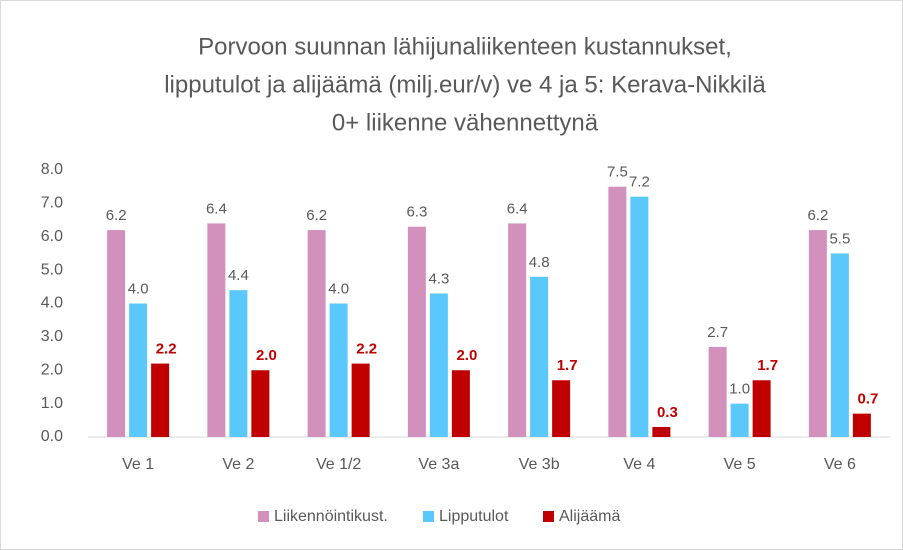 The width and height of the screenshot is (903, 550). What do you see at coordinates (52, 169) in the screenshot?
I see `y-tick-label: 8.0` at bounding box center [52, 169].